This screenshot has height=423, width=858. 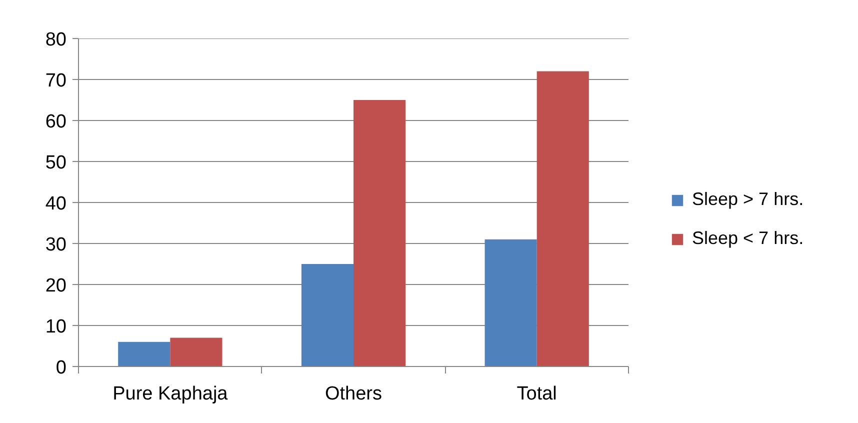 What do you see at coordinates (56, 81) in the screenshot?
I see `y-tick-label: 70` at bounding box center [56, 81].